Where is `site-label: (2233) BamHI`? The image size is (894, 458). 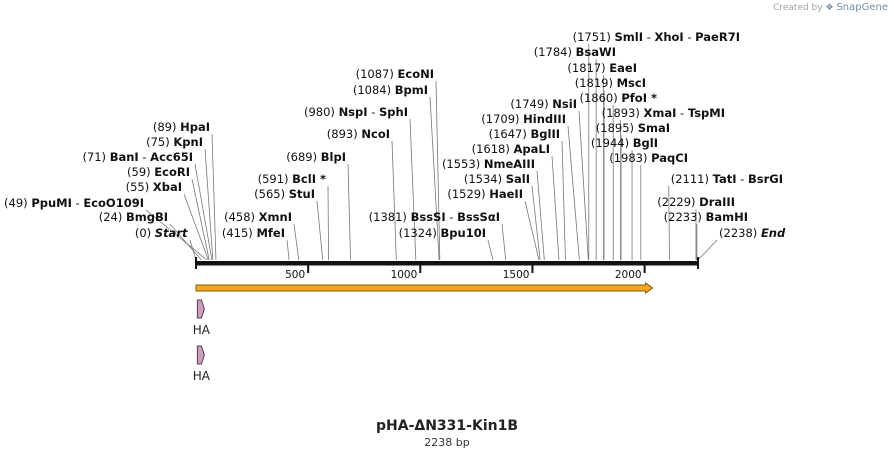 site-label: (2233) BamHI is located at coordinates (706, 217).